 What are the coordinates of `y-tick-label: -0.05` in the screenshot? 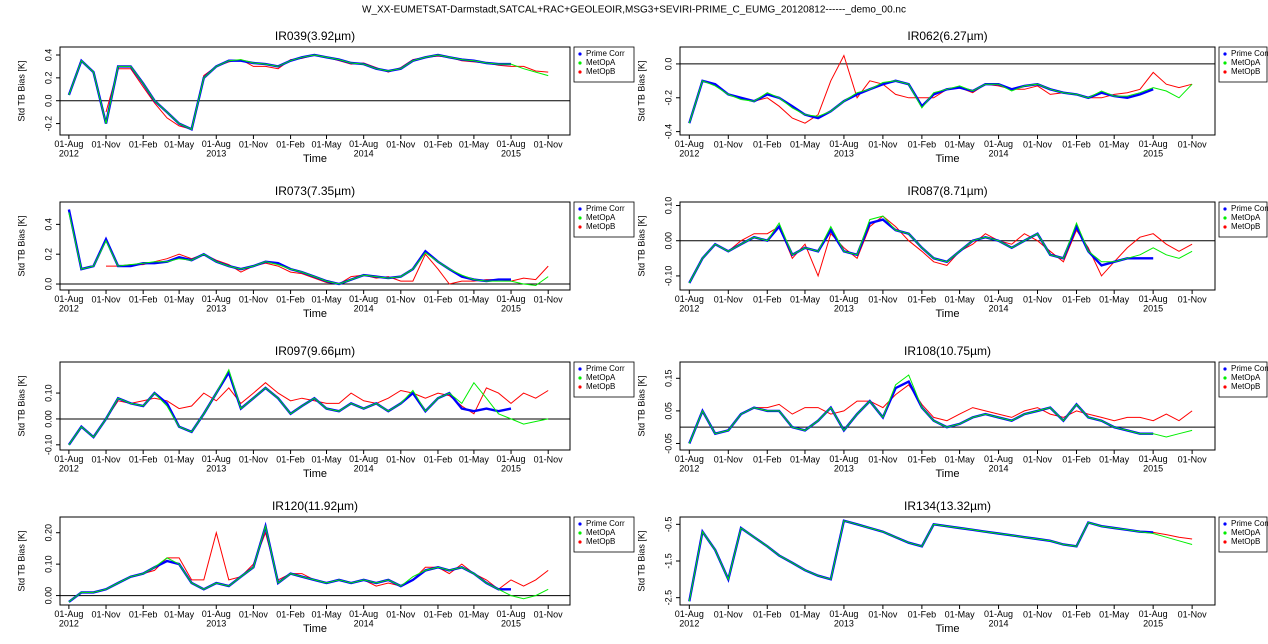 It's located at (668, 443).